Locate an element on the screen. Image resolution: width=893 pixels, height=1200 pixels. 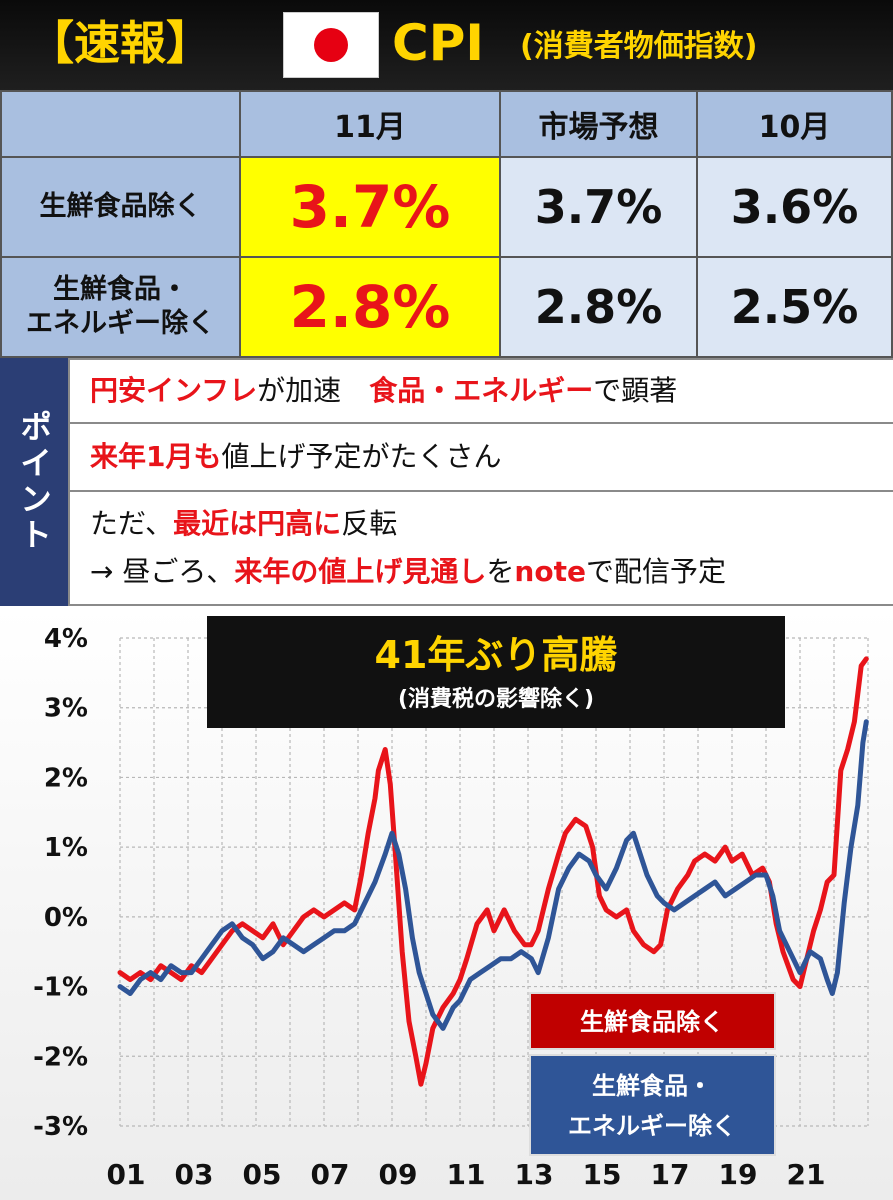
point-3-line-2: → 昼ごろ、来年の値上げ見通しをnoteで配信予定 is located at coordinates (491, 572).